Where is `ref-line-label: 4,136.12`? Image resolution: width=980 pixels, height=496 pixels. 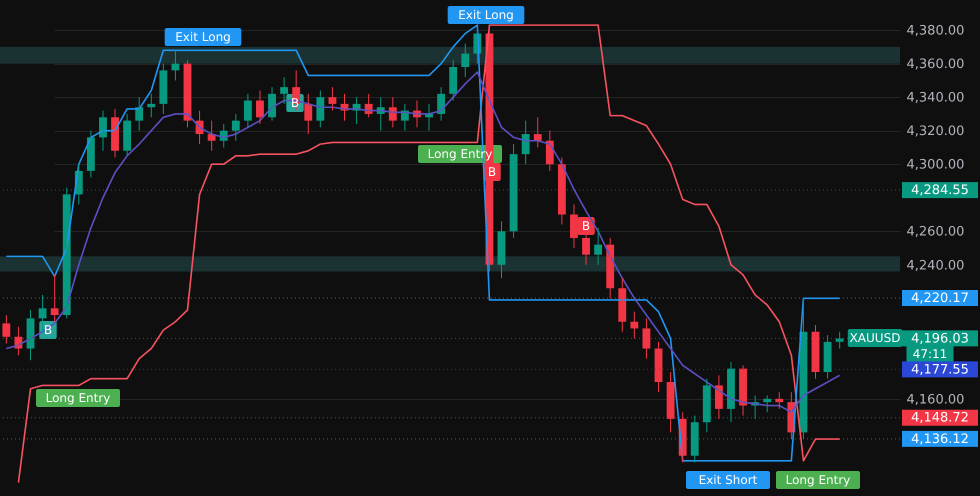 ref-line-label: 4,136.12 is located at coordinates (940, 439).